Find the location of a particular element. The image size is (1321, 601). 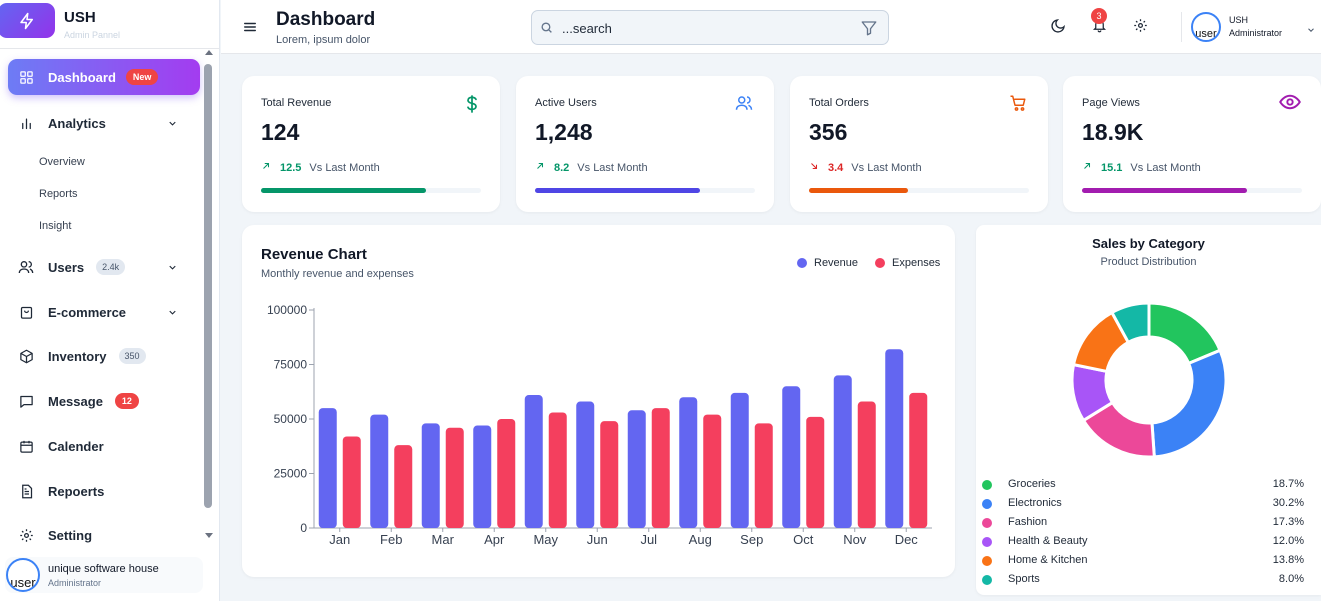

sidebar-subitem-reports: Reports is located at coordinates (58, 194).